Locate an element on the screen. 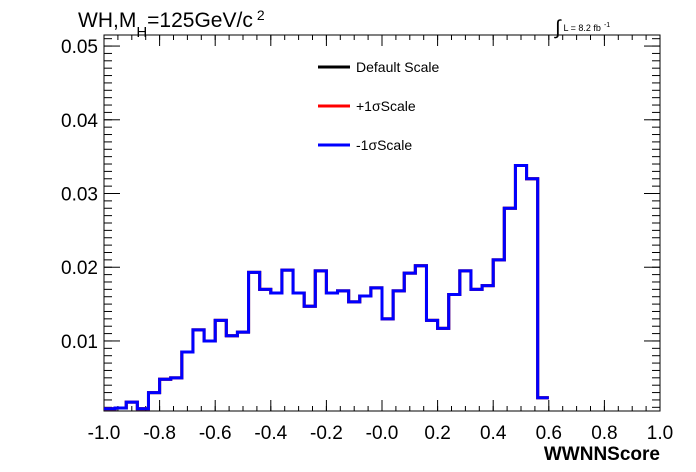 Image resolution: width=696 pixels, height=472 pixels. x-tick-label: -0.6 is located at coordinates (215, 433).